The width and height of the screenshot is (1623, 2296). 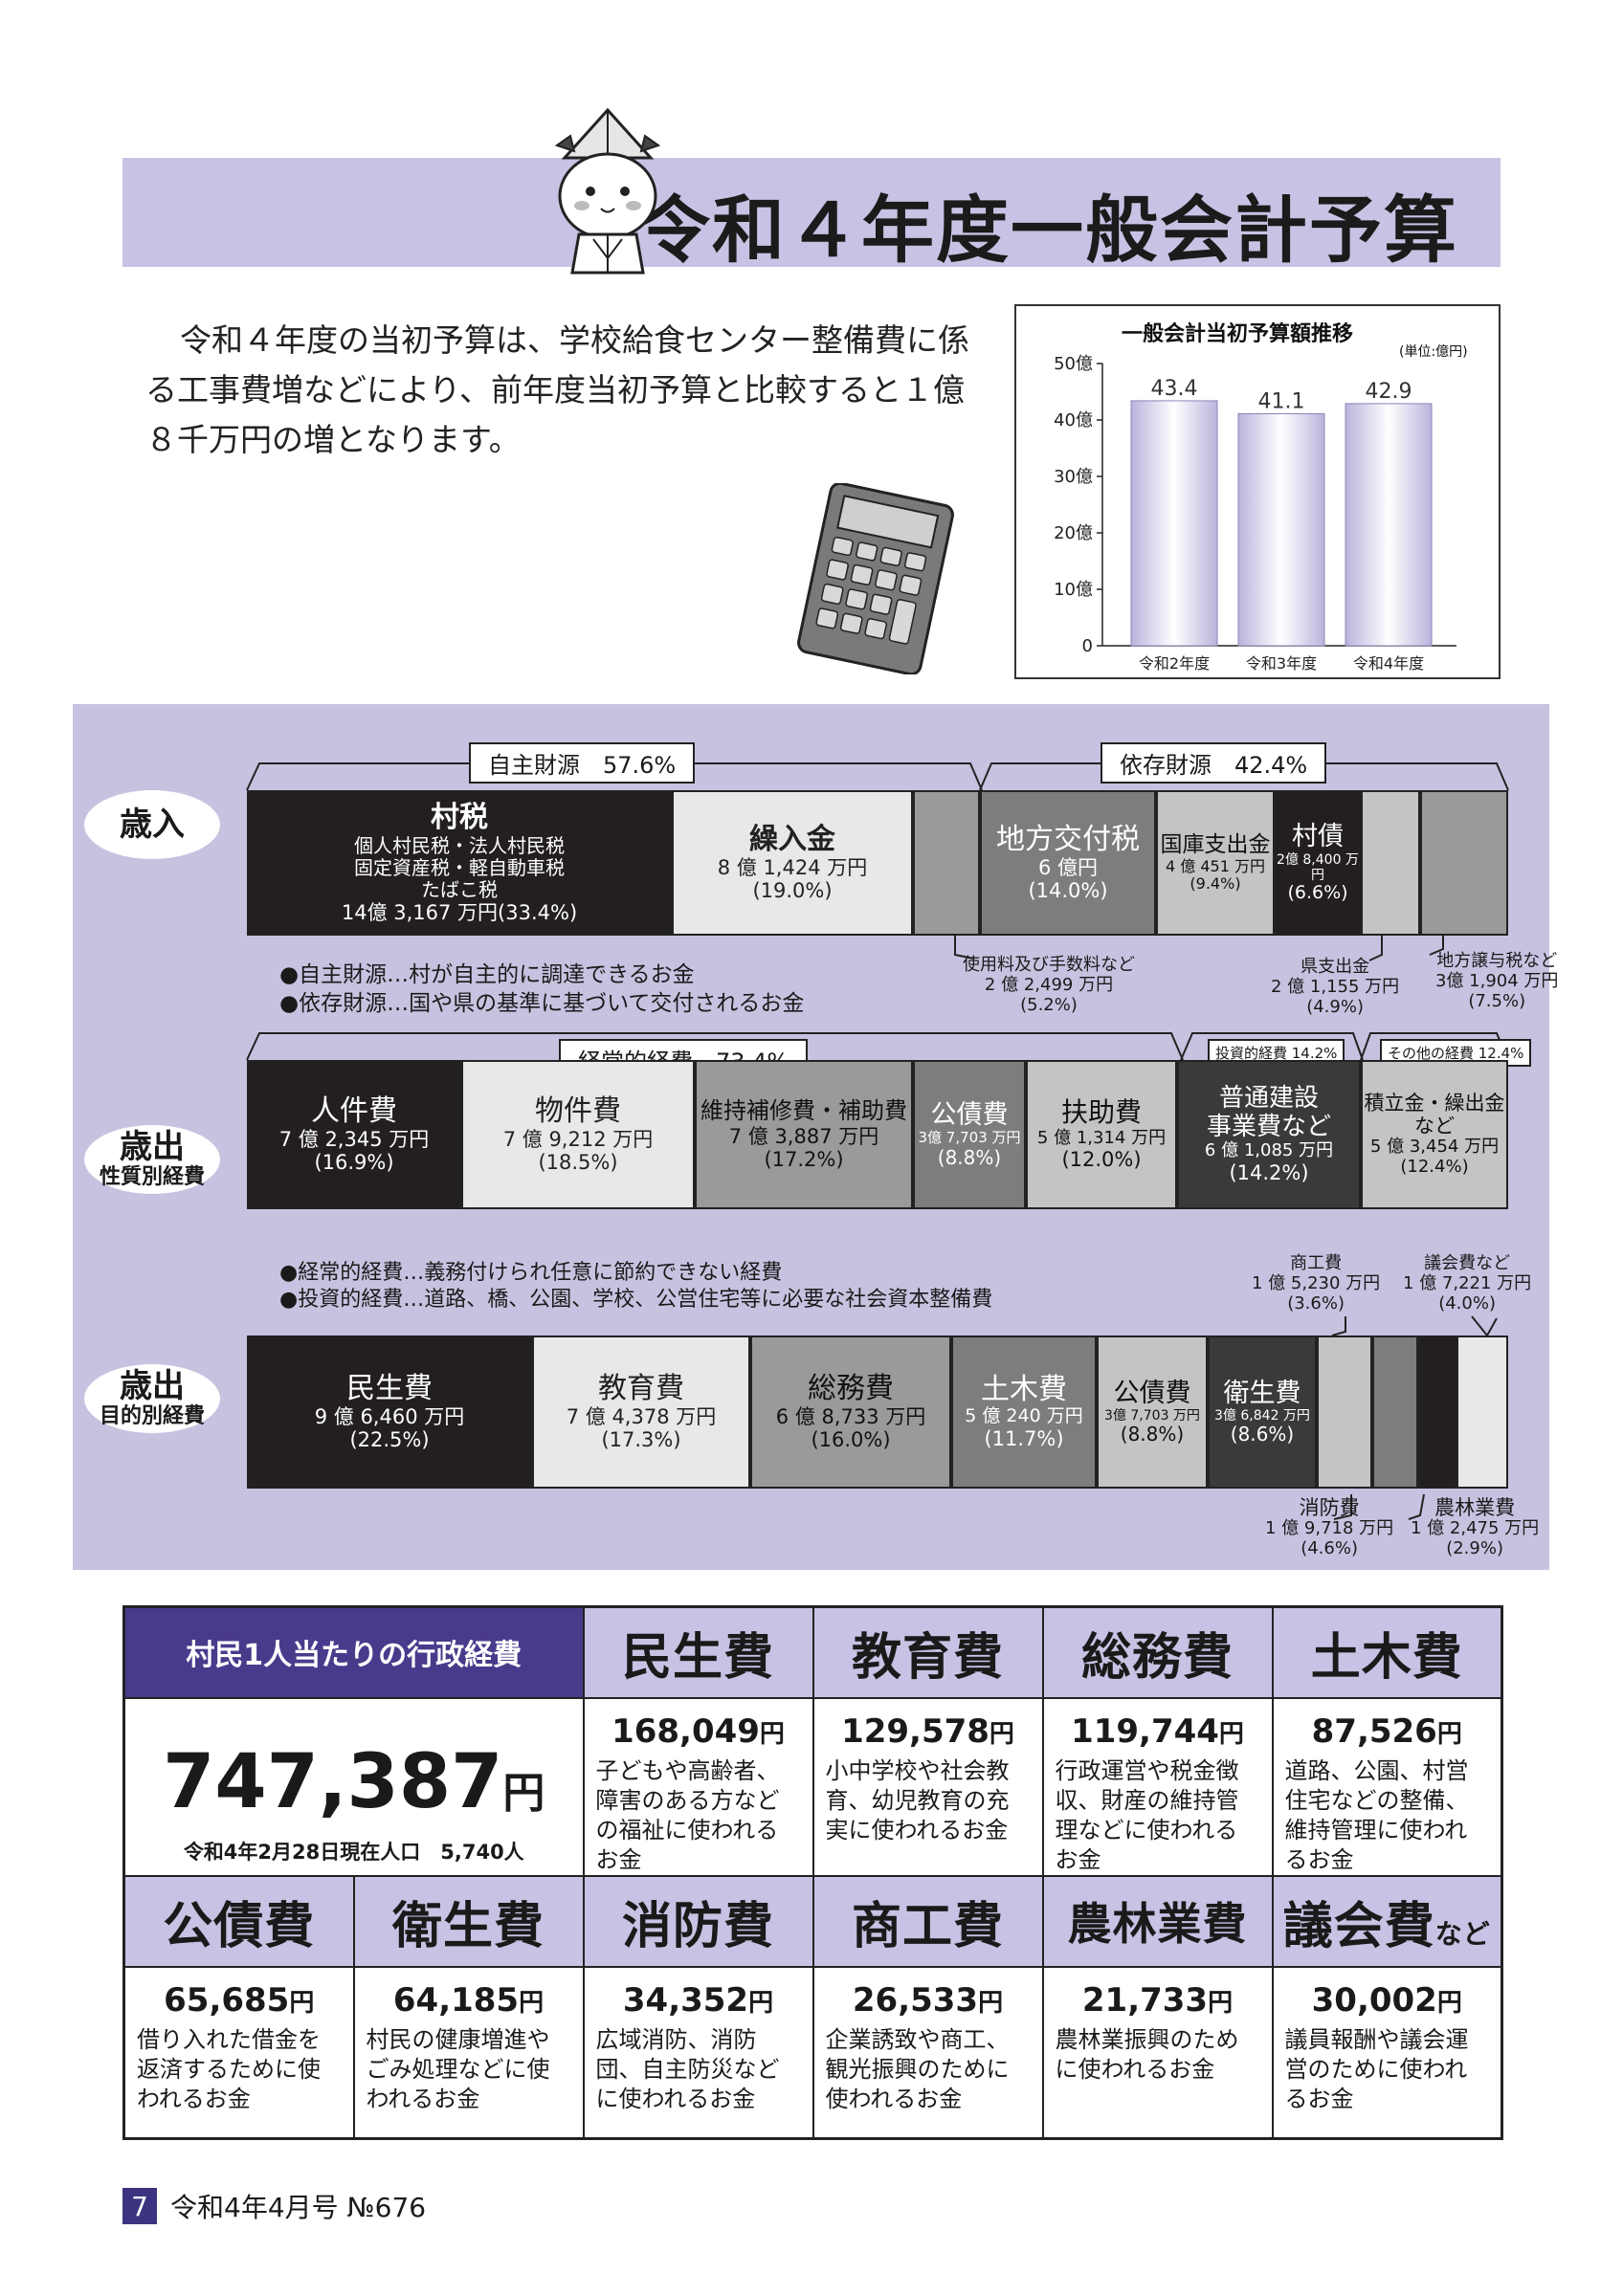 I want to click on y-tick-label: 20億, so click(x=1073, y=533).